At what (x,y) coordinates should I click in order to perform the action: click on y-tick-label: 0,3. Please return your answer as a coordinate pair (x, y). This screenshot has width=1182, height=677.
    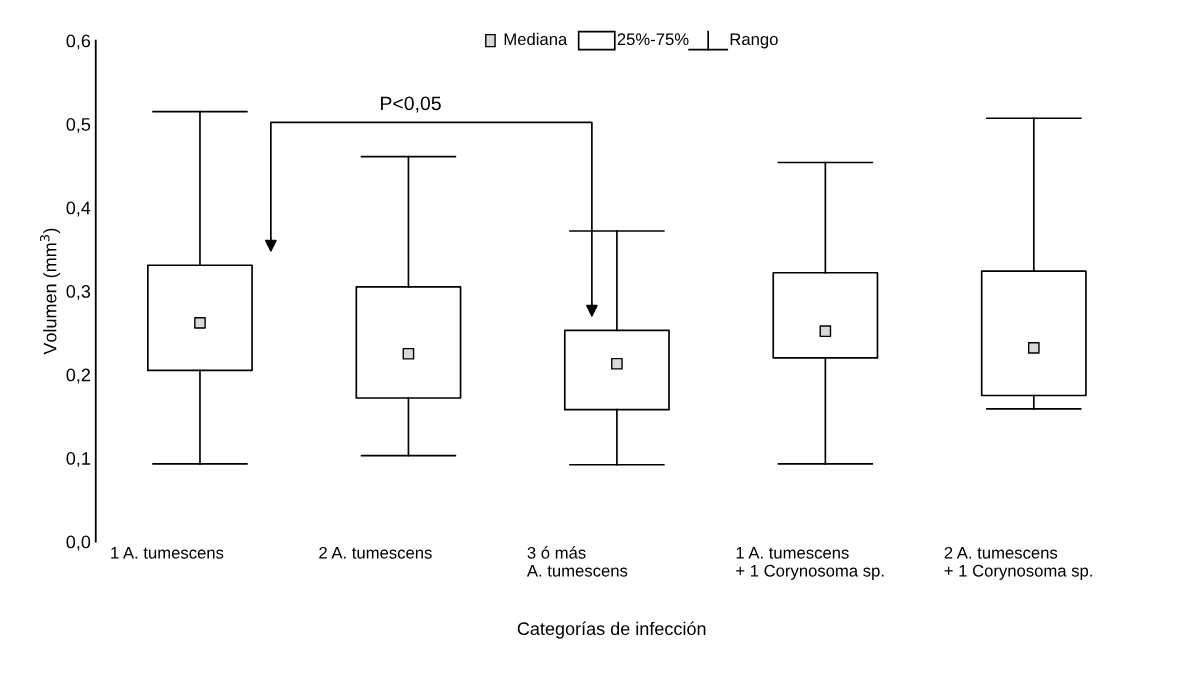
    Looking at the image, I should click on (78, 292).